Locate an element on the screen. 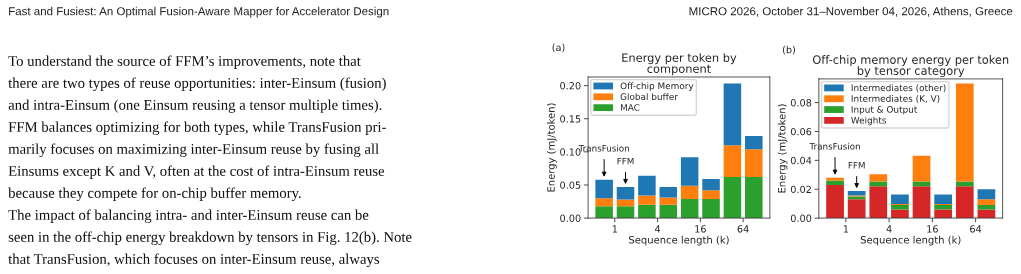 This screenshot has width=1021, height=274. text: (a) is located at coordinates (558, 48).